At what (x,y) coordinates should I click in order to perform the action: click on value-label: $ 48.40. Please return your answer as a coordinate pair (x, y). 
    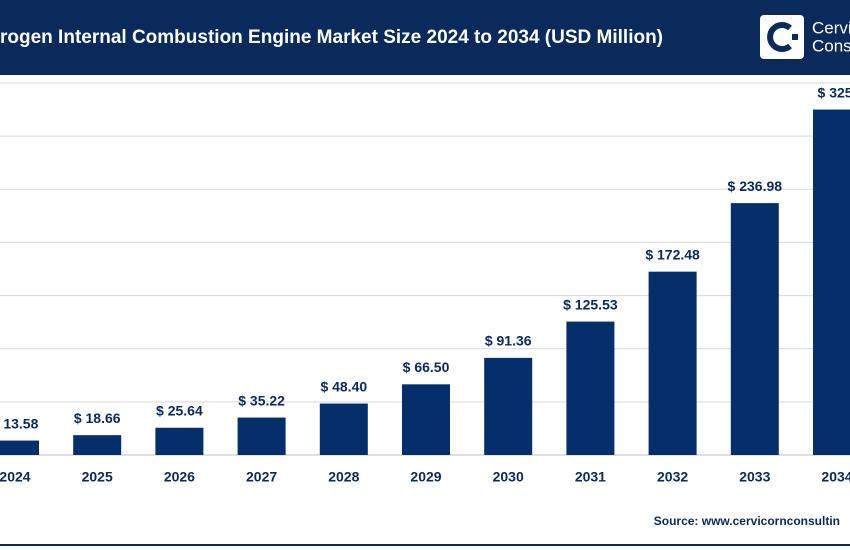
    Looking at the image, I should click on (343, 386).